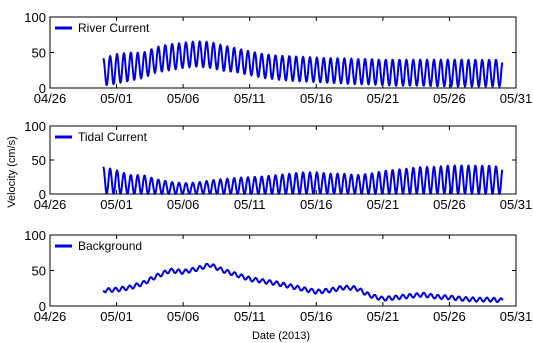  I want to click on y-axis-label: Velocity (cm/s), so click(12, 172).